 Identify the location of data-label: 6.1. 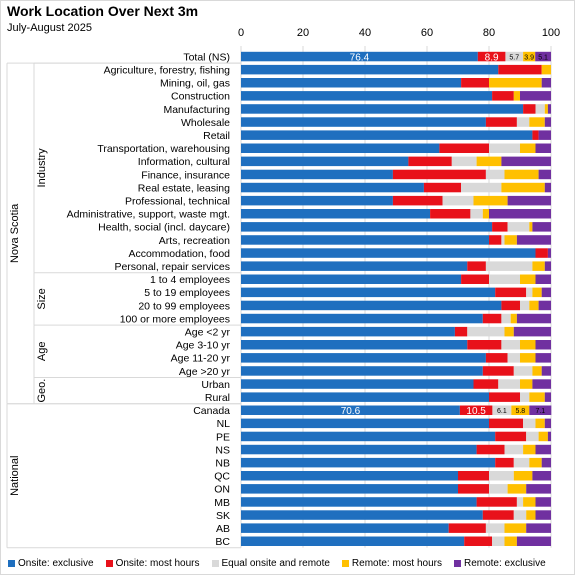
(502, 411).